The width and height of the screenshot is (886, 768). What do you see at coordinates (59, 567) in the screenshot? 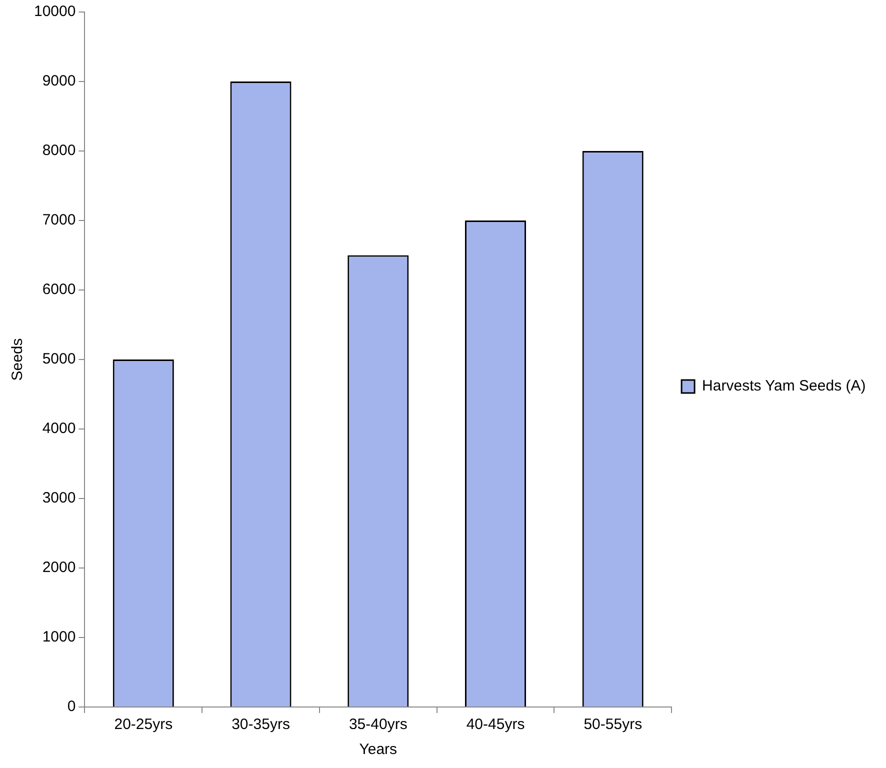
I see `y-tick-label: 2000` at bounding box center [59, 567].